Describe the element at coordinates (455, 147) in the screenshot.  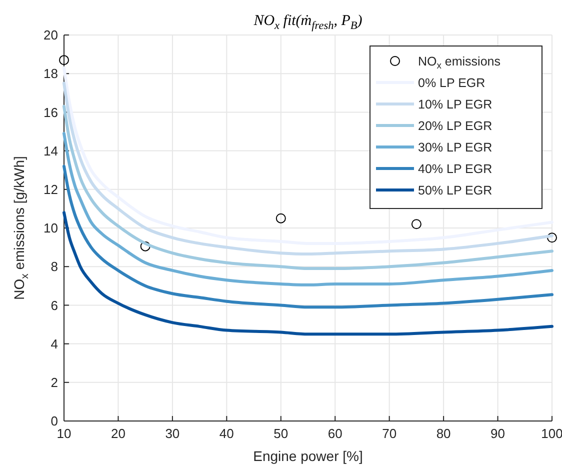
I see `legend-label: 30% LP EGR` at that location.